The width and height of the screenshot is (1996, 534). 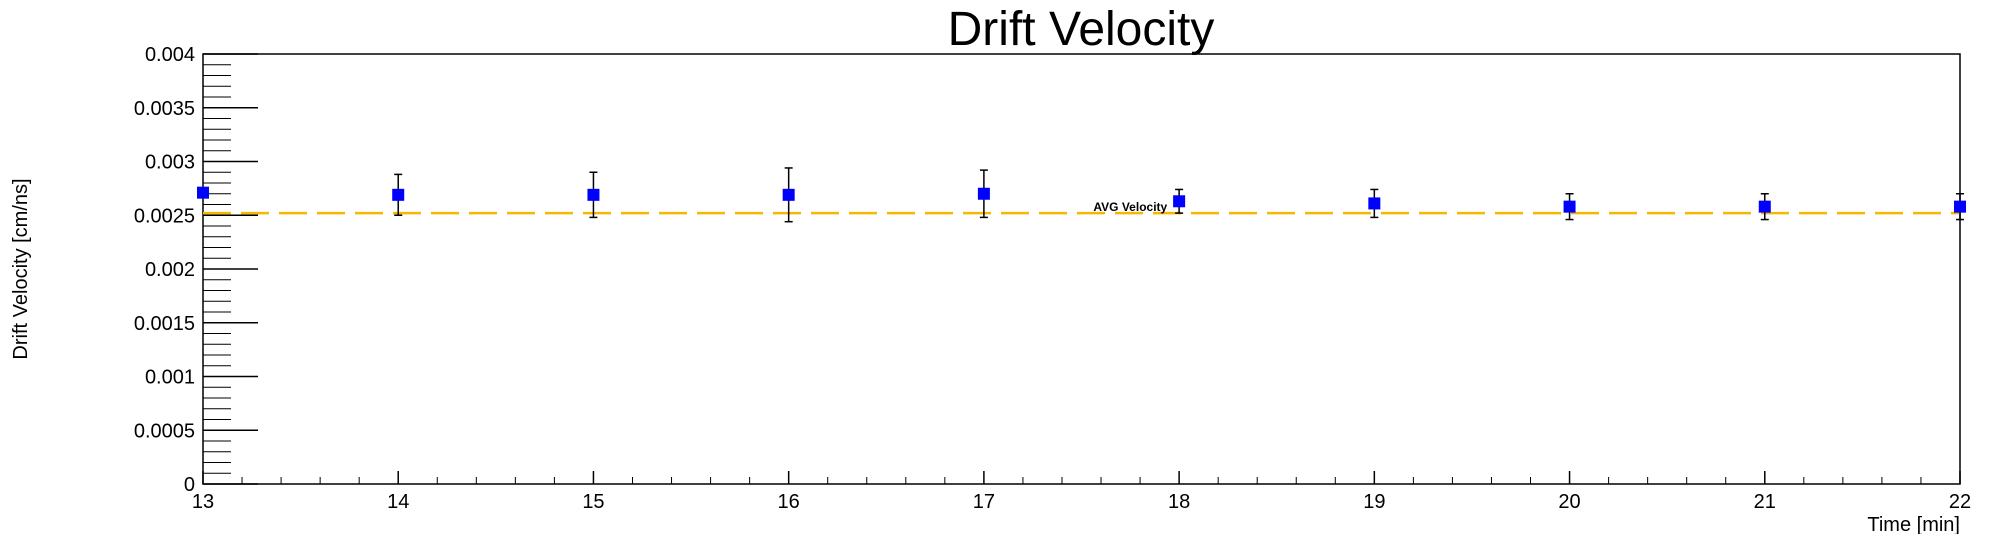 I want to click on y-tick-label: 0.003, so click(x=170, y=163).